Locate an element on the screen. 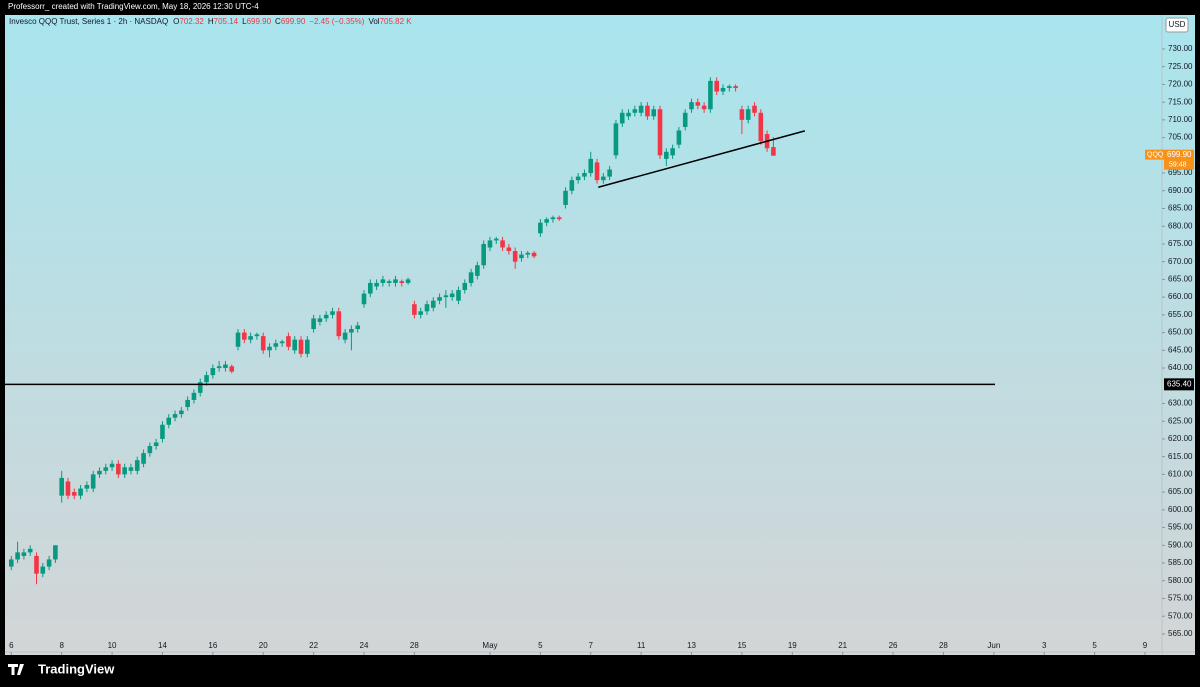 The height and width of the screenshot is (687, 1200). x-tick-label: 5 is located at coordinates (1094, 645).